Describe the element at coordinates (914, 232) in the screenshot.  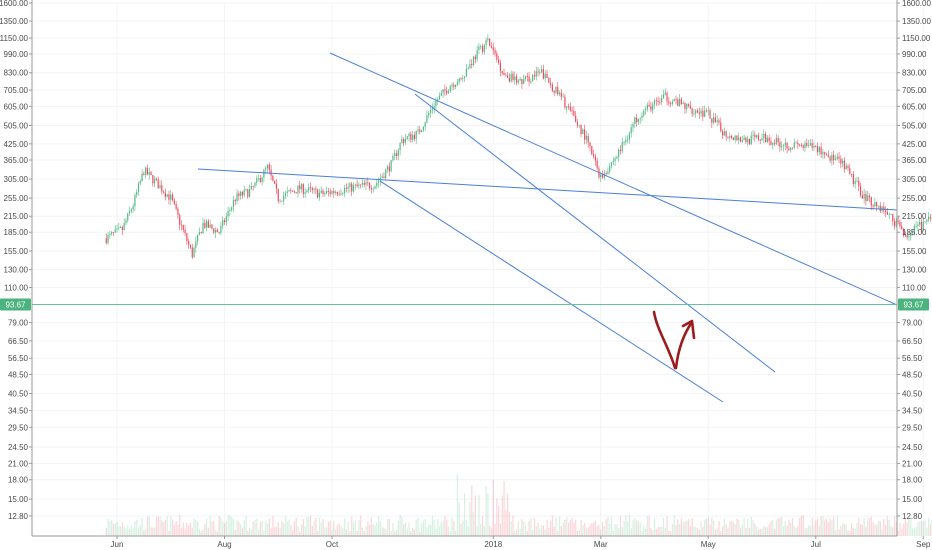
I see `y-tick-label-right: 185.00` at that location.